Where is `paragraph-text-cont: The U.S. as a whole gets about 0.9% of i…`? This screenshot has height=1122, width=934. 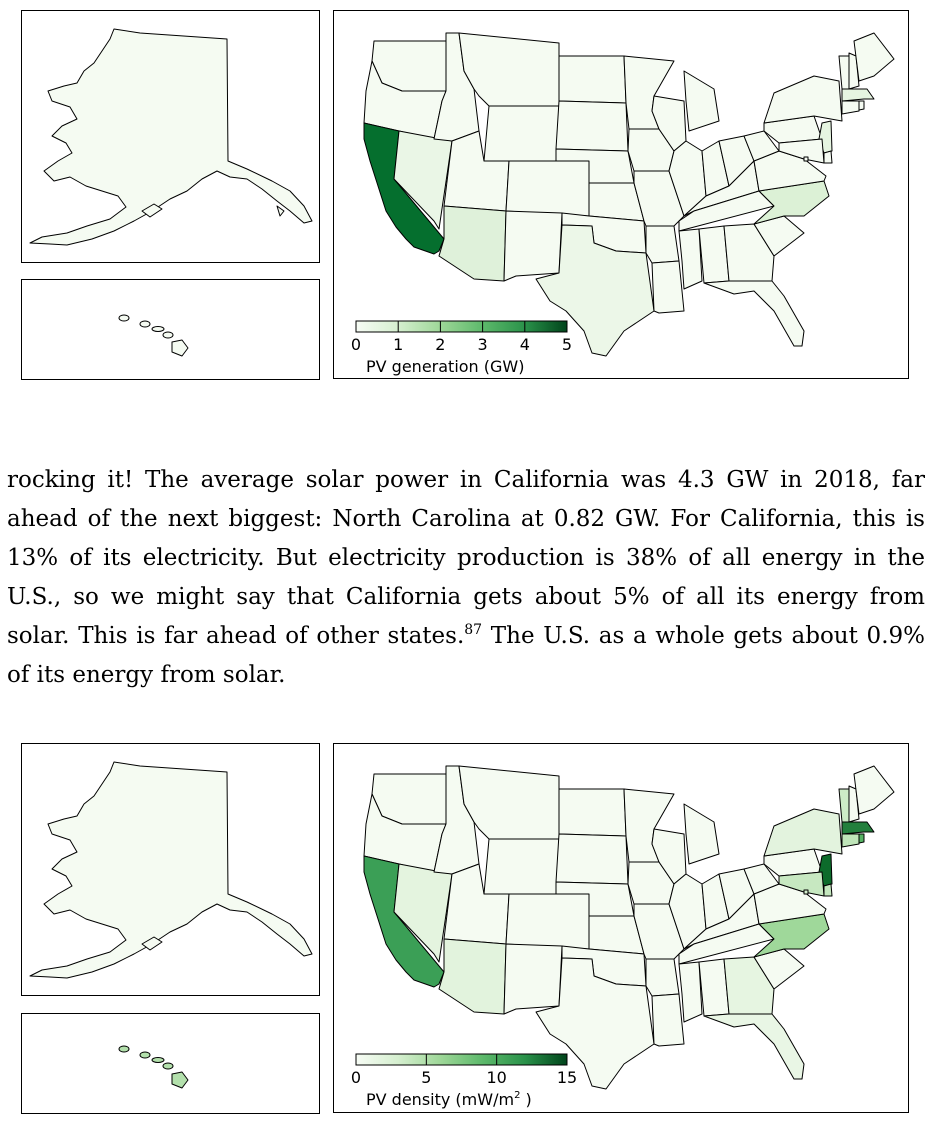 paragraph-text-cont: The U.S. as a whole gets about 0.9% of i… is located at coordinates (466, 655).